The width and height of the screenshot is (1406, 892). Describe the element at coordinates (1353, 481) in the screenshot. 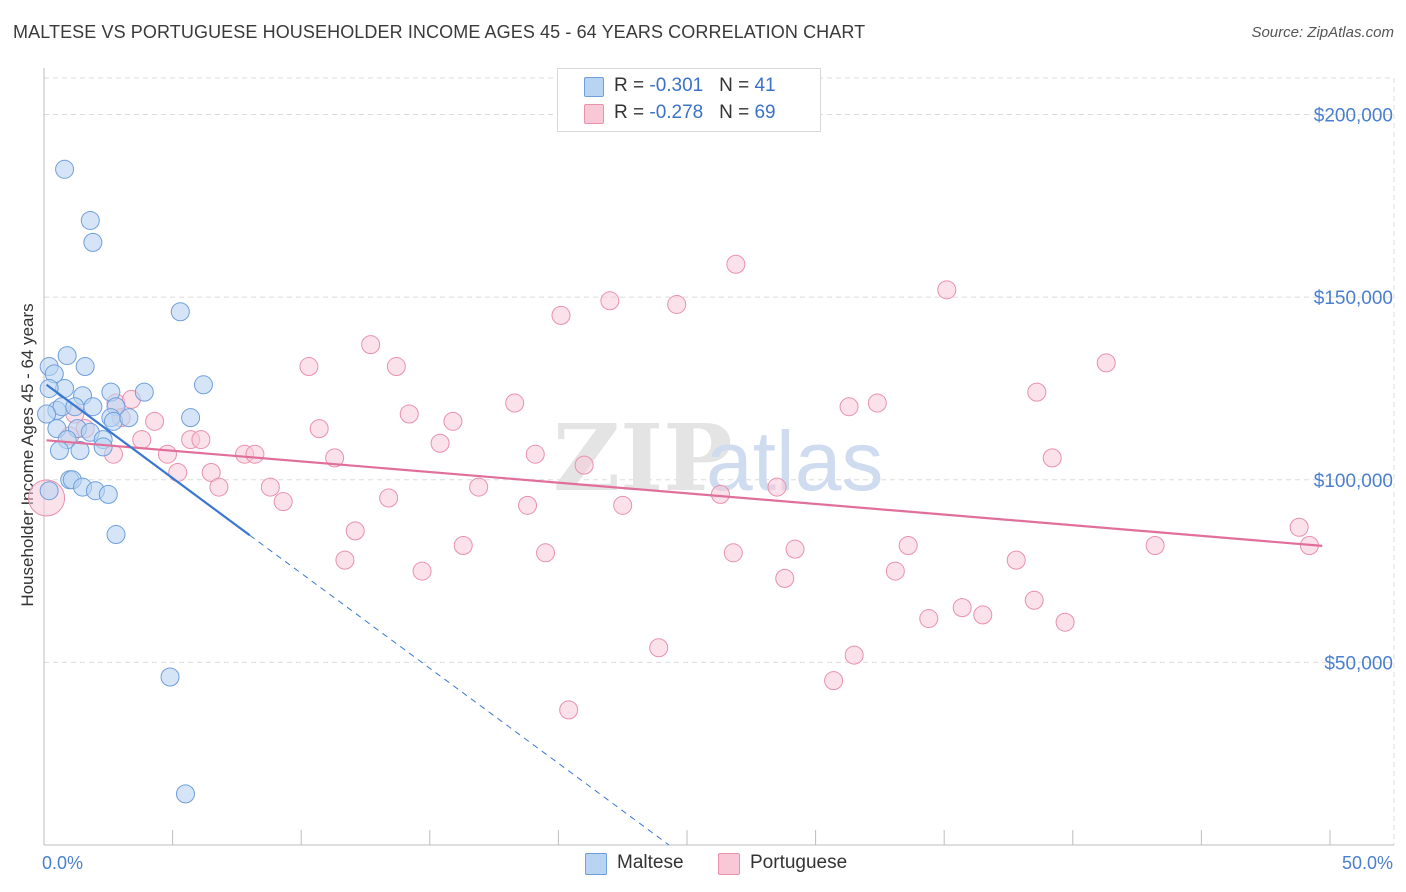

I see `y-tick-label-1: $100,000` at that location.